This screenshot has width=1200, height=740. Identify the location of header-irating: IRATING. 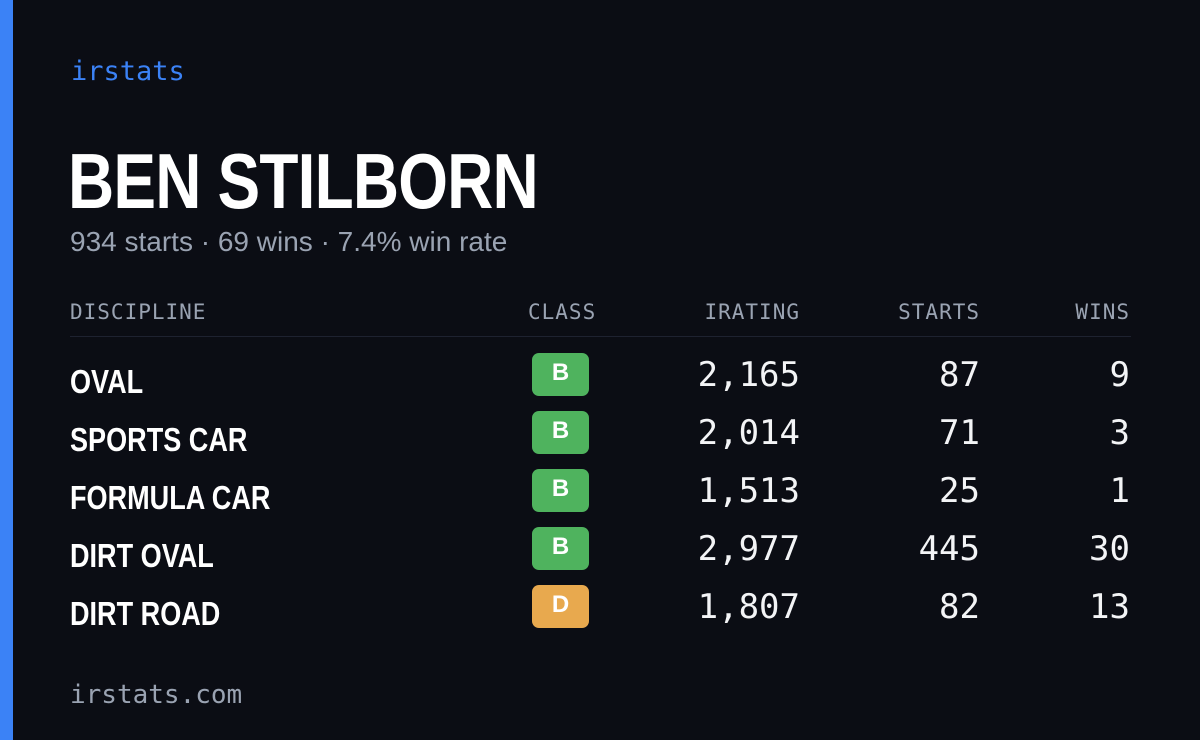
(752, 312).